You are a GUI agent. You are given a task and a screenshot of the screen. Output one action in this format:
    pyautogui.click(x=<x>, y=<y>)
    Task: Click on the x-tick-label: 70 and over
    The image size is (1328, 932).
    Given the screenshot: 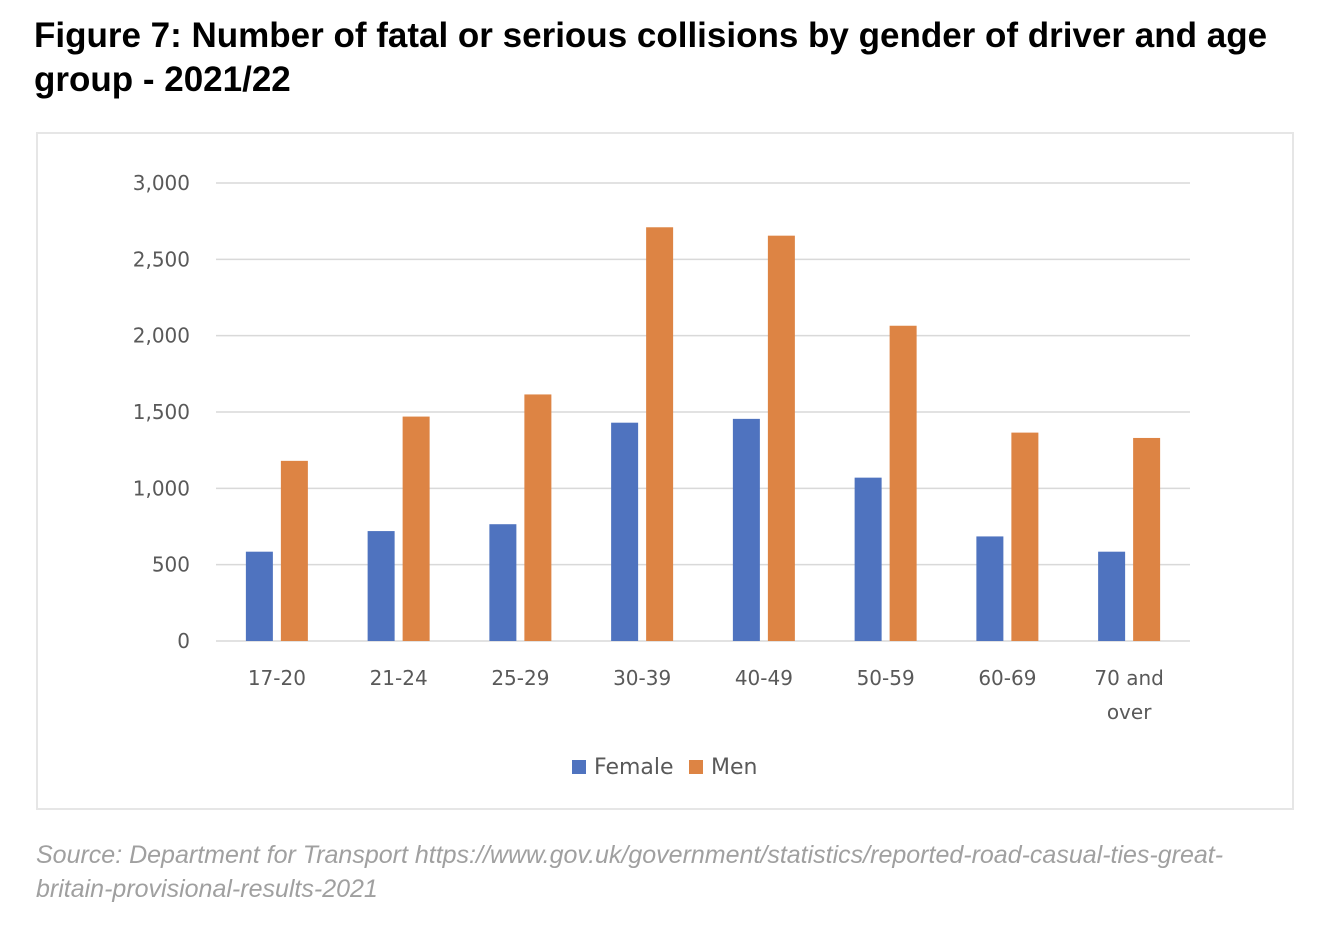 What is the action you would take?
    pyautogui.click(x=1128, y=695)
    